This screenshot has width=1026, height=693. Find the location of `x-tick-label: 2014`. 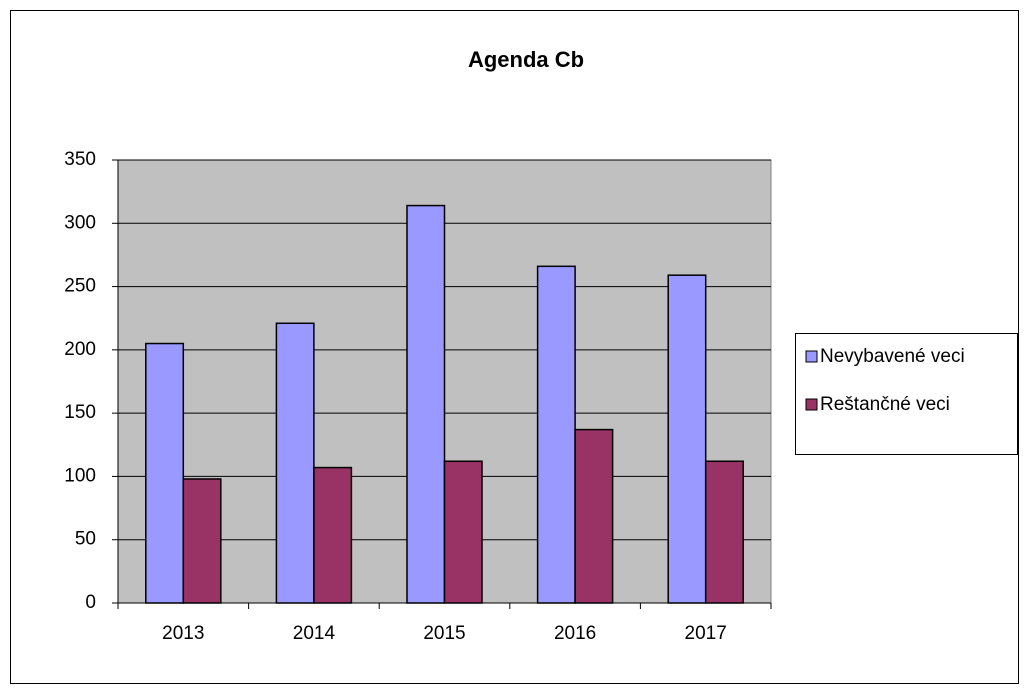

x-tick-label: 2014 is located at coordinates (314, 633).